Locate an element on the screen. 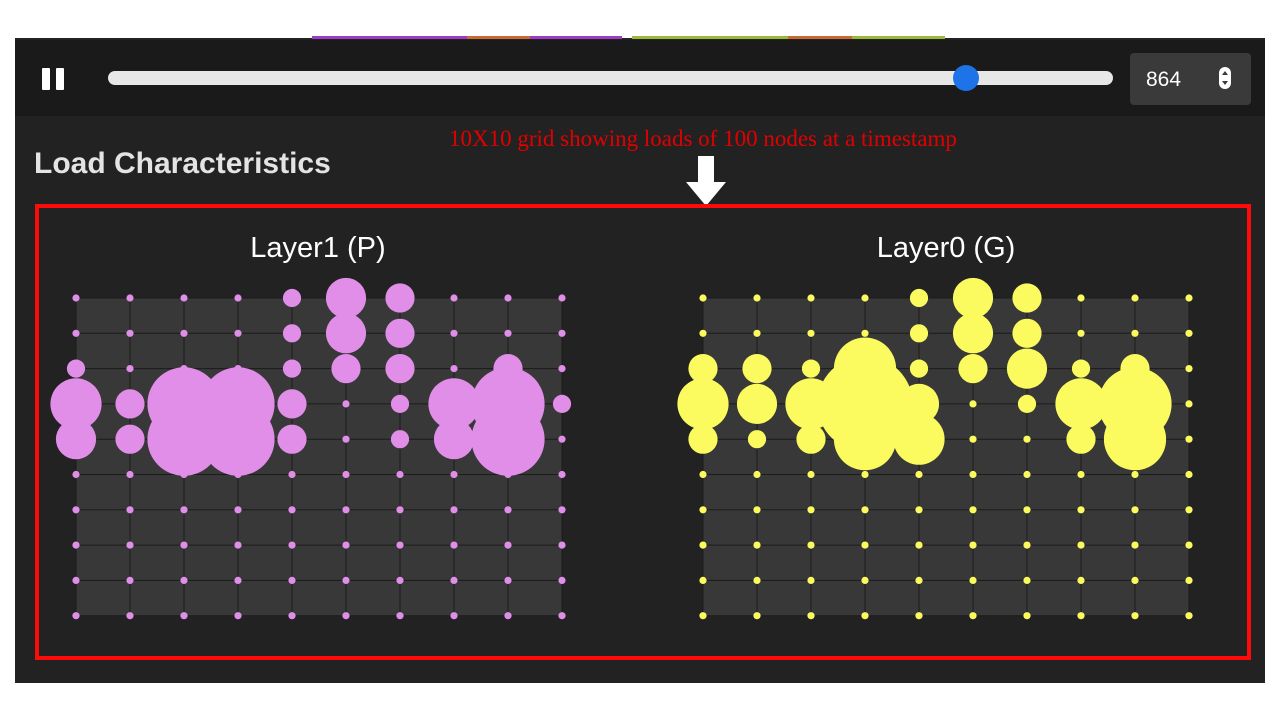 The height and width of the screenshot is (720, 1280). slider-thumb is located at coordinates (966, 78).